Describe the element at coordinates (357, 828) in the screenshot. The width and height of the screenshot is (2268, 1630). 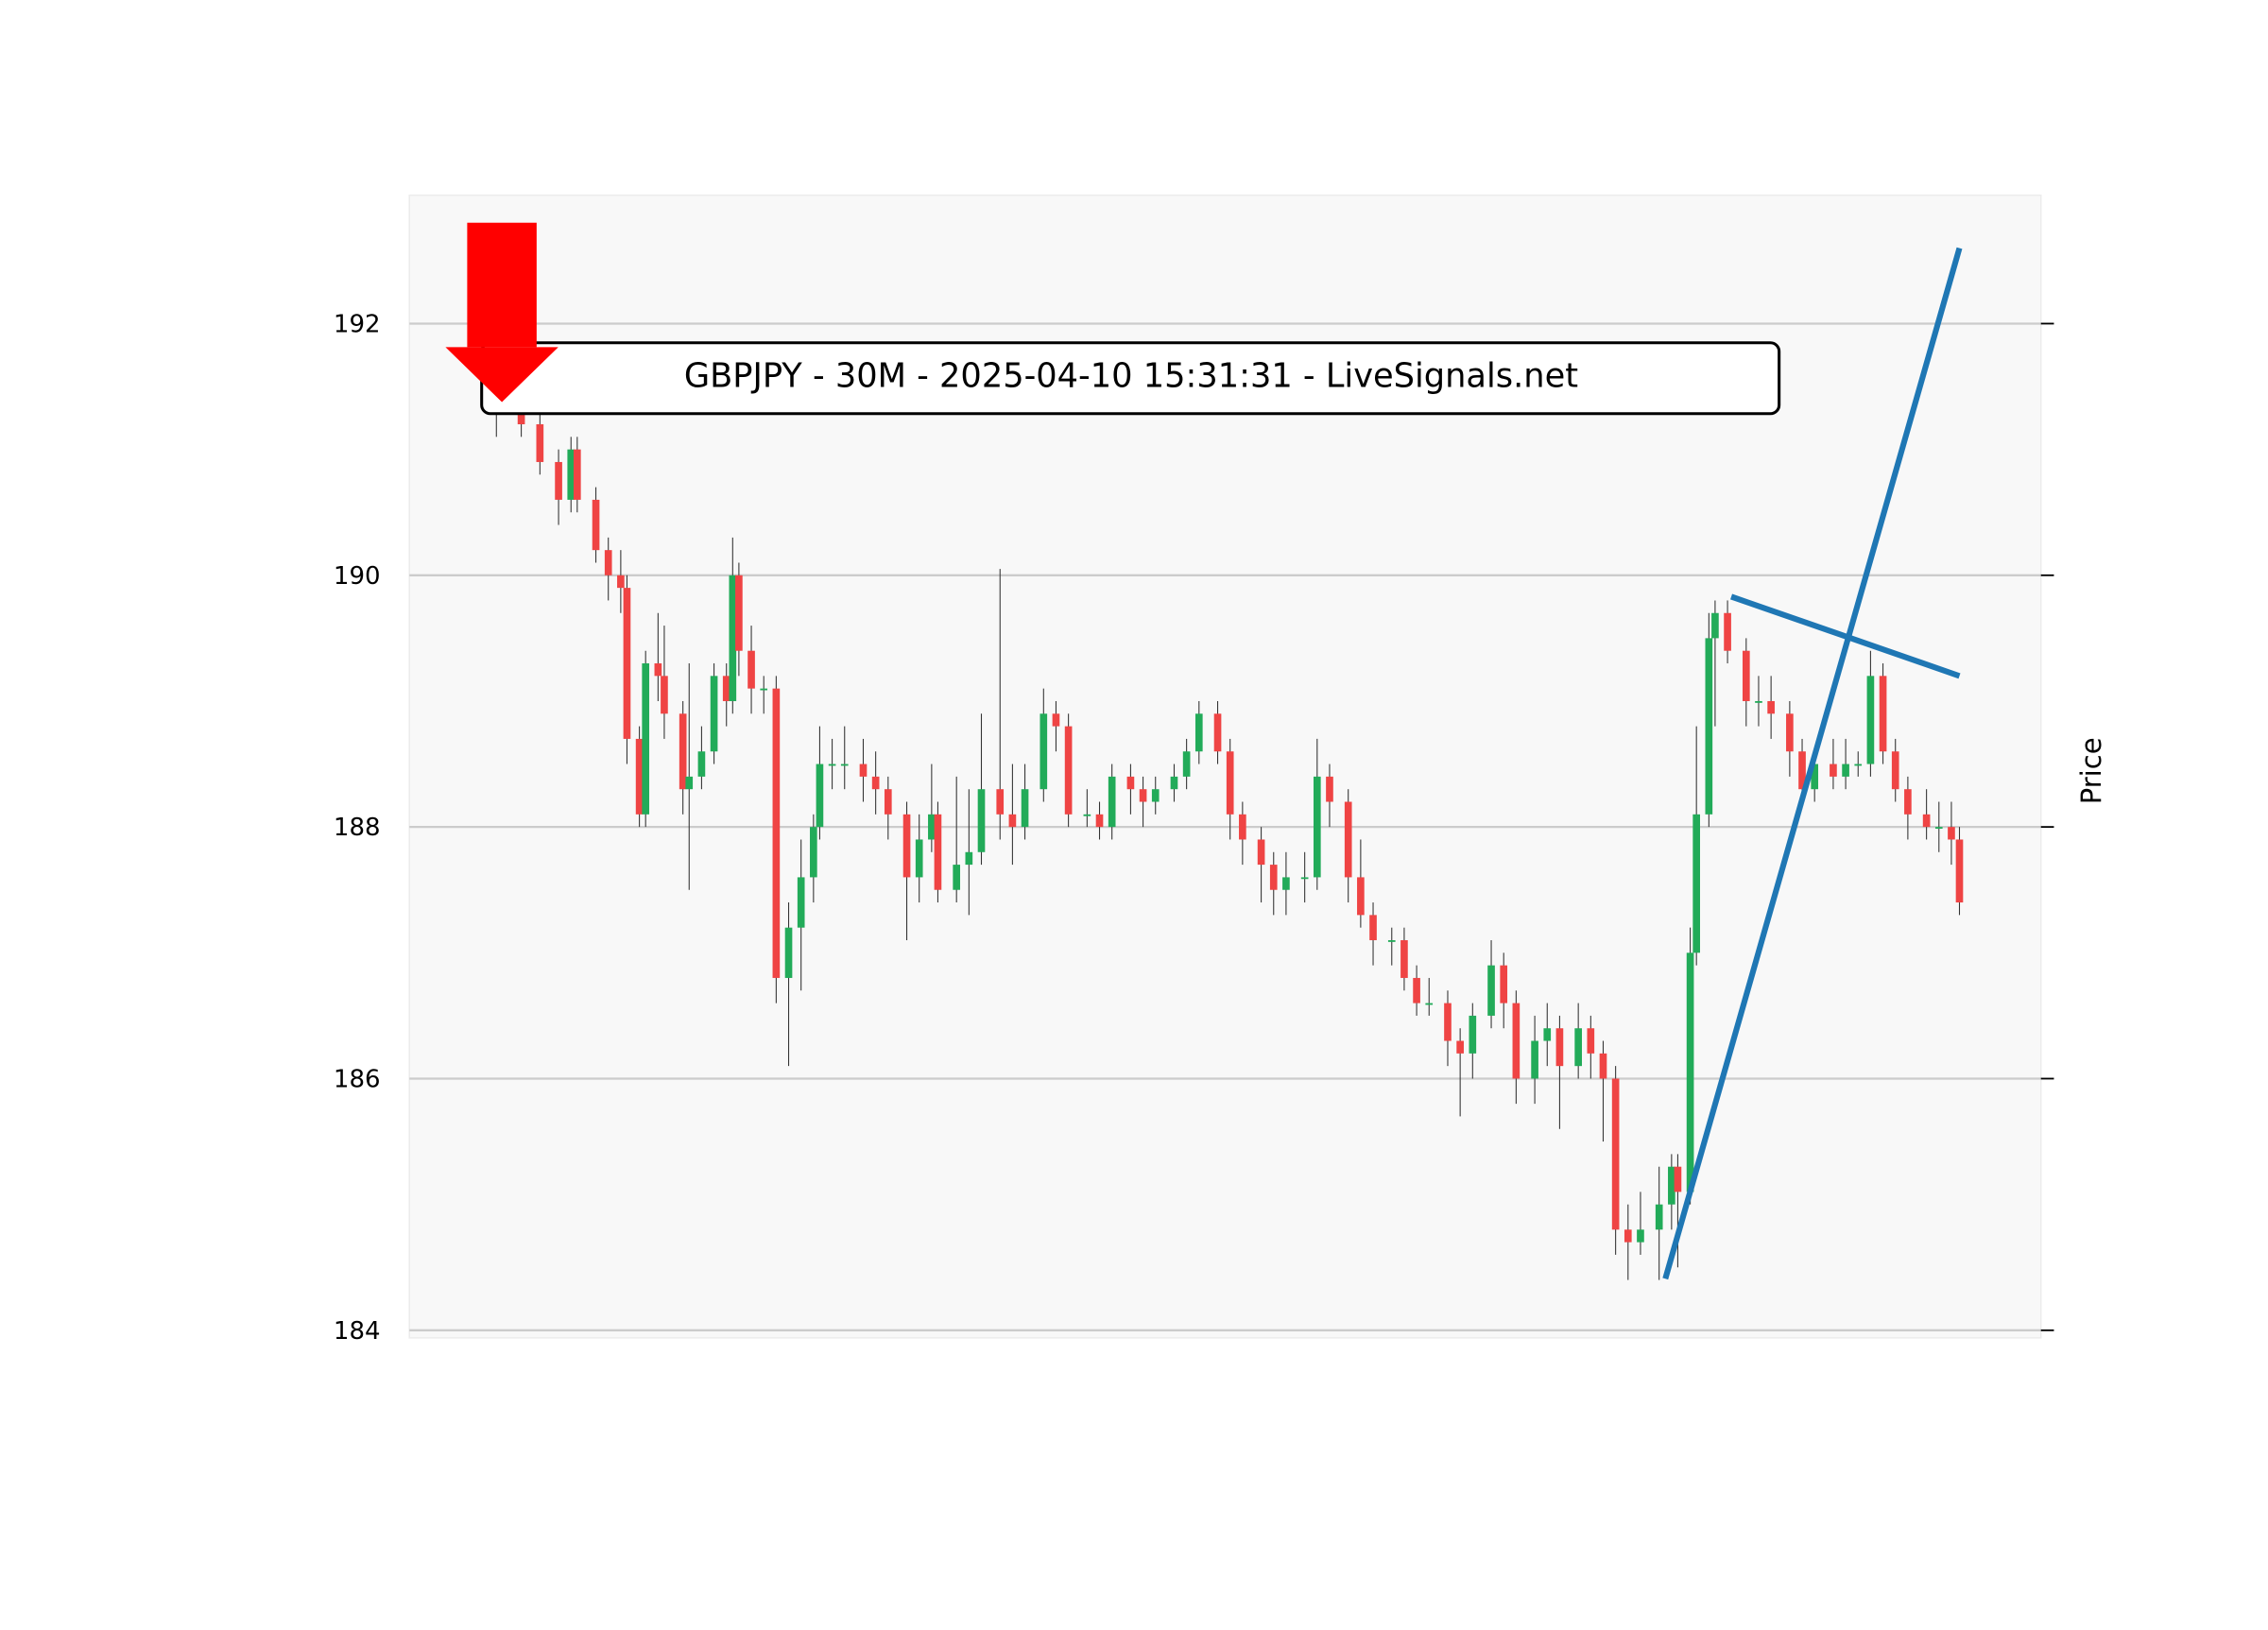
I see `y-tick-label: 188` at that location.